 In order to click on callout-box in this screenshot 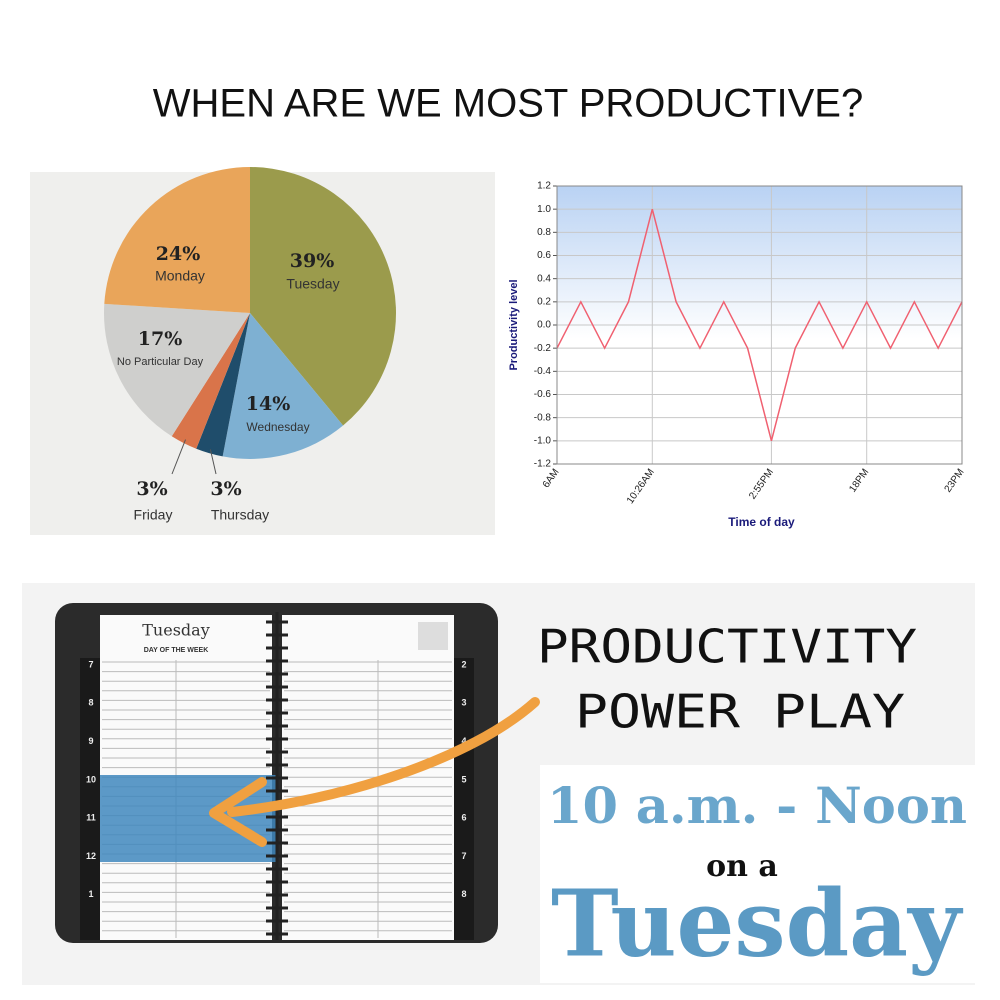, I will do `click(757, 874)`.